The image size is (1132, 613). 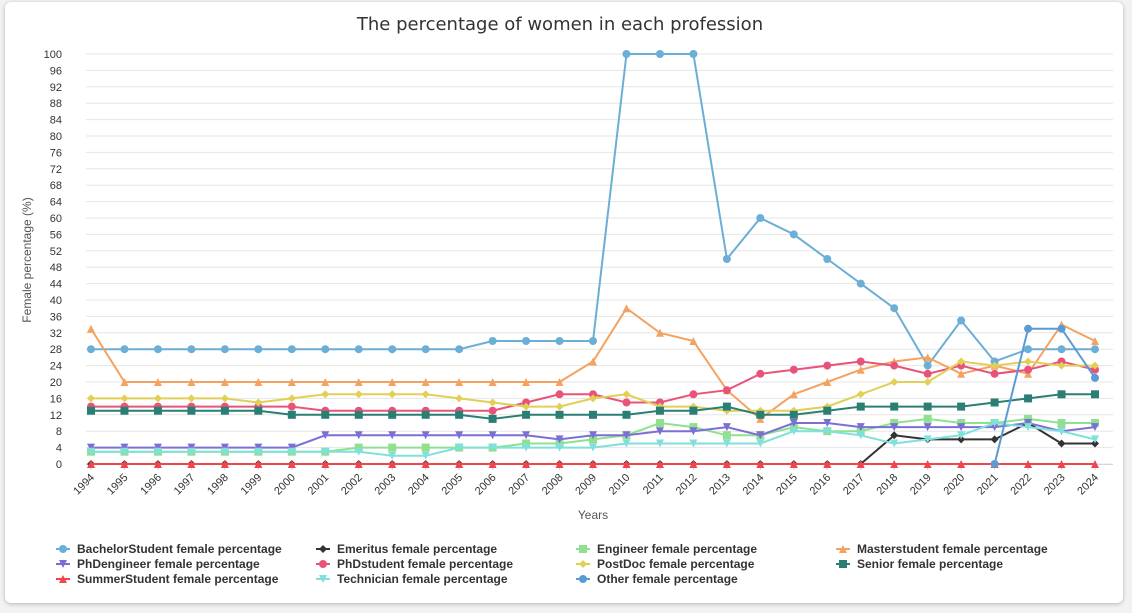 What do you see at coordinates (665, 564) in the screenshot?
I see `legend-item: PostDoc female percentage` at bounding box center [665, 564].